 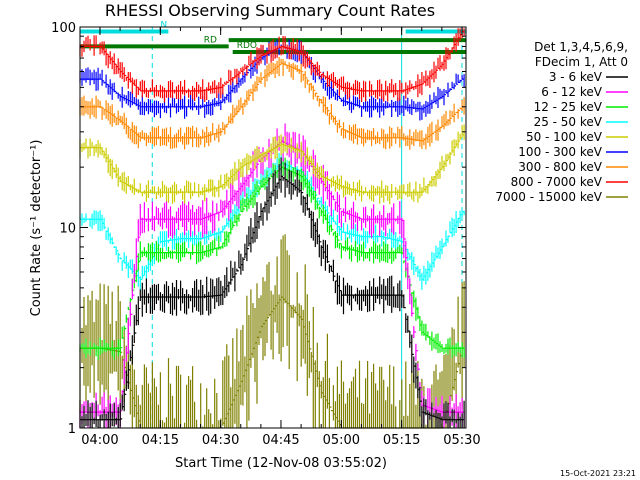 I want to click on x-tick-label-2: 04:15, so click(x=160, y=440).